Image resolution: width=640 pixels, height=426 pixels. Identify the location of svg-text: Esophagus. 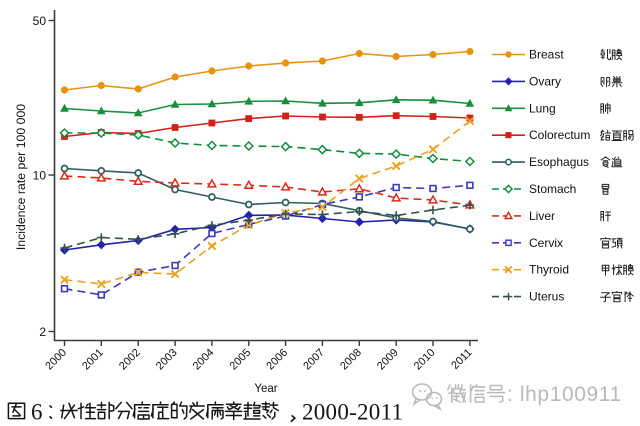
(559, 162).